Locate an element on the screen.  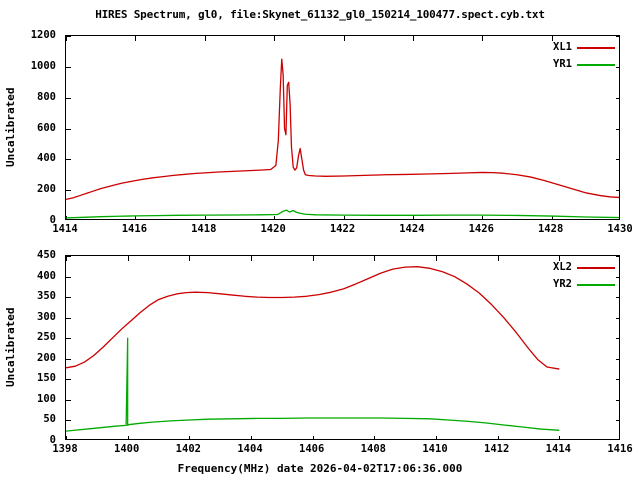
bottom-legend: XL2 YR2 is located at coordinates (565, 276).